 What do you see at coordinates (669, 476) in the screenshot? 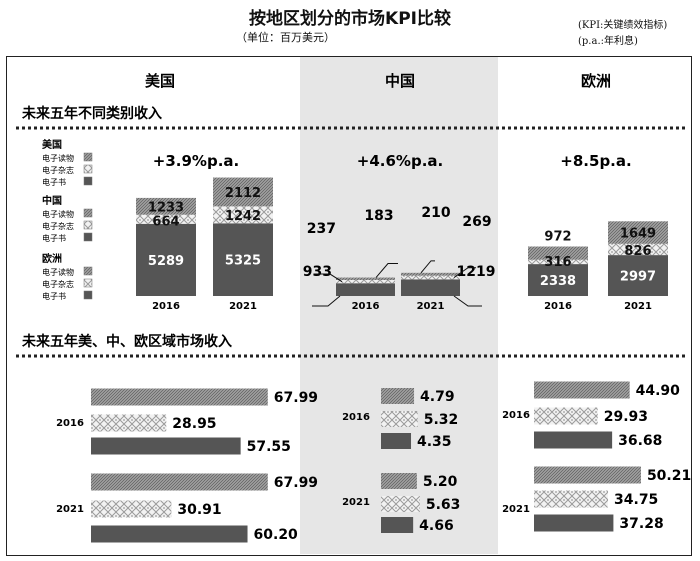
I see `data-label: 50.21` at bounding box center [669, 476].